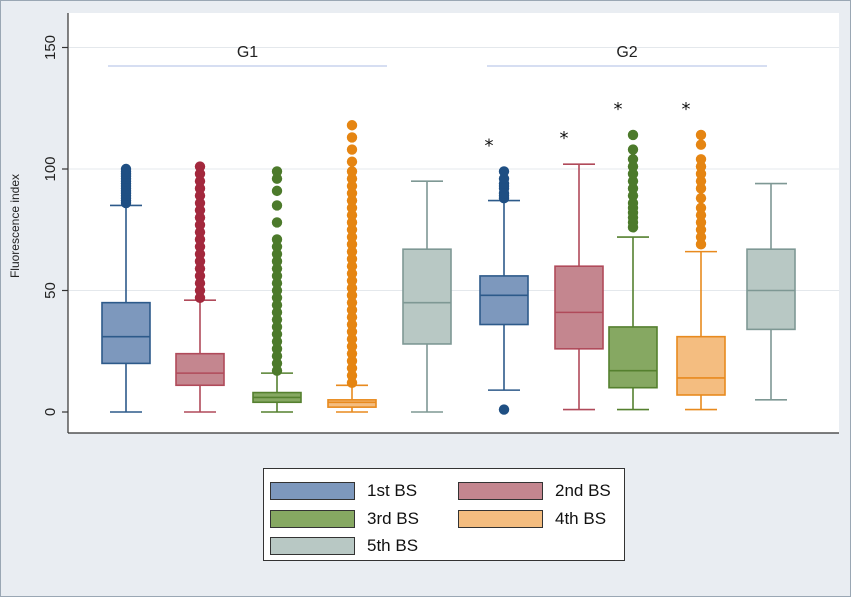  What do you see at coordinates (312, 491) in the screenshot?
I see `legend-swatch-1st-bs` at bounding box center [312, 491].